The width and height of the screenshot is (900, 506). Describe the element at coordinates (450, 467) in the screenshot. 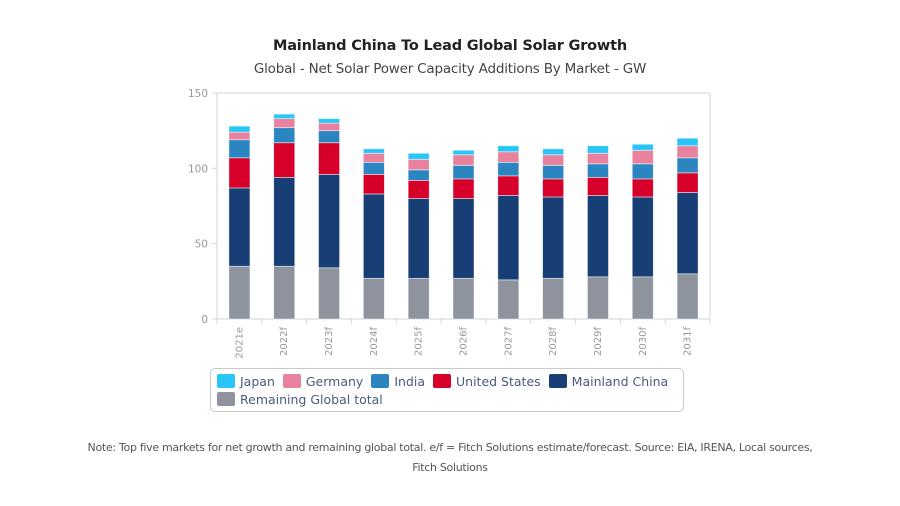

I see `note-line-2: Fitch Solutions` at that location.